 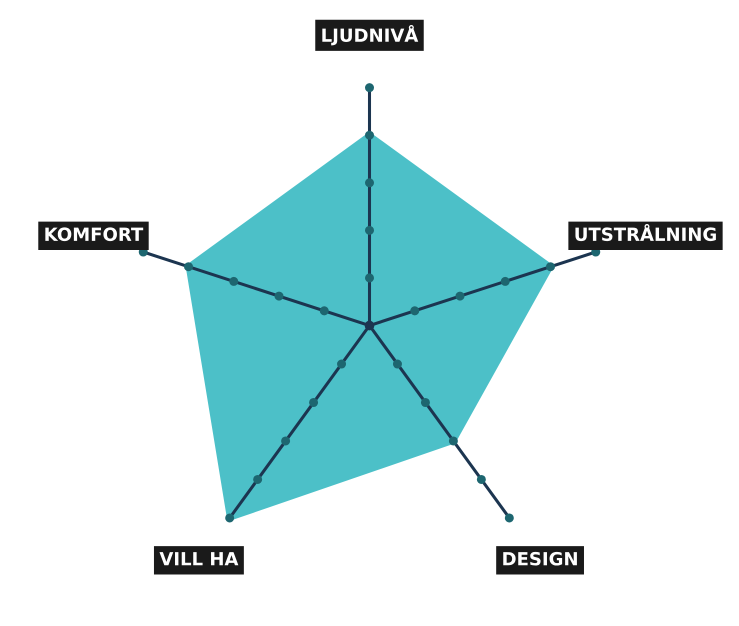 I want to click on spoke-label: KOMFORT, so click(x=94, y=234).